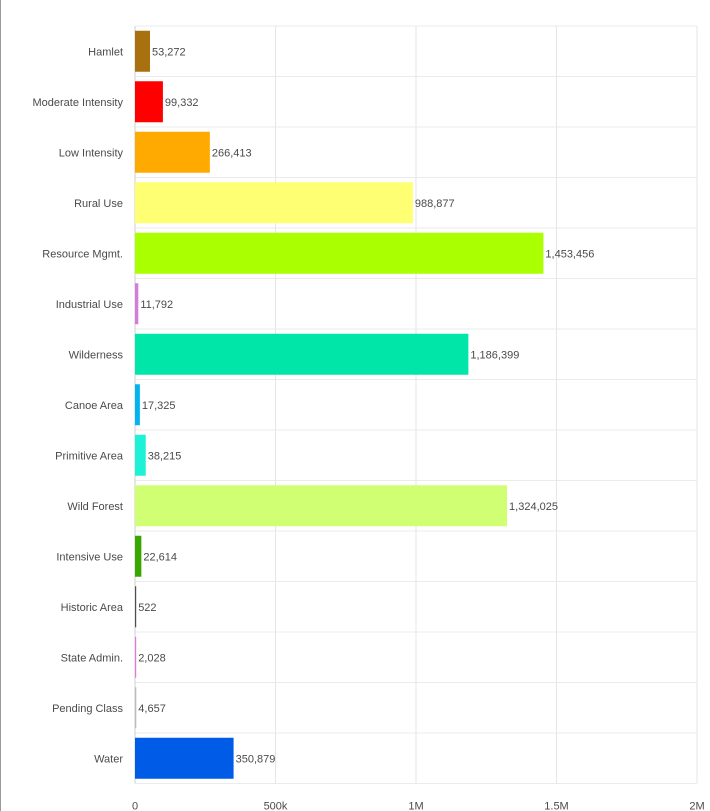 The image size is (710, 811). What do you see at coordinates (232, 153) in the screenshot?
I see `value-label: 266,413` at bounding box center [232, 153].